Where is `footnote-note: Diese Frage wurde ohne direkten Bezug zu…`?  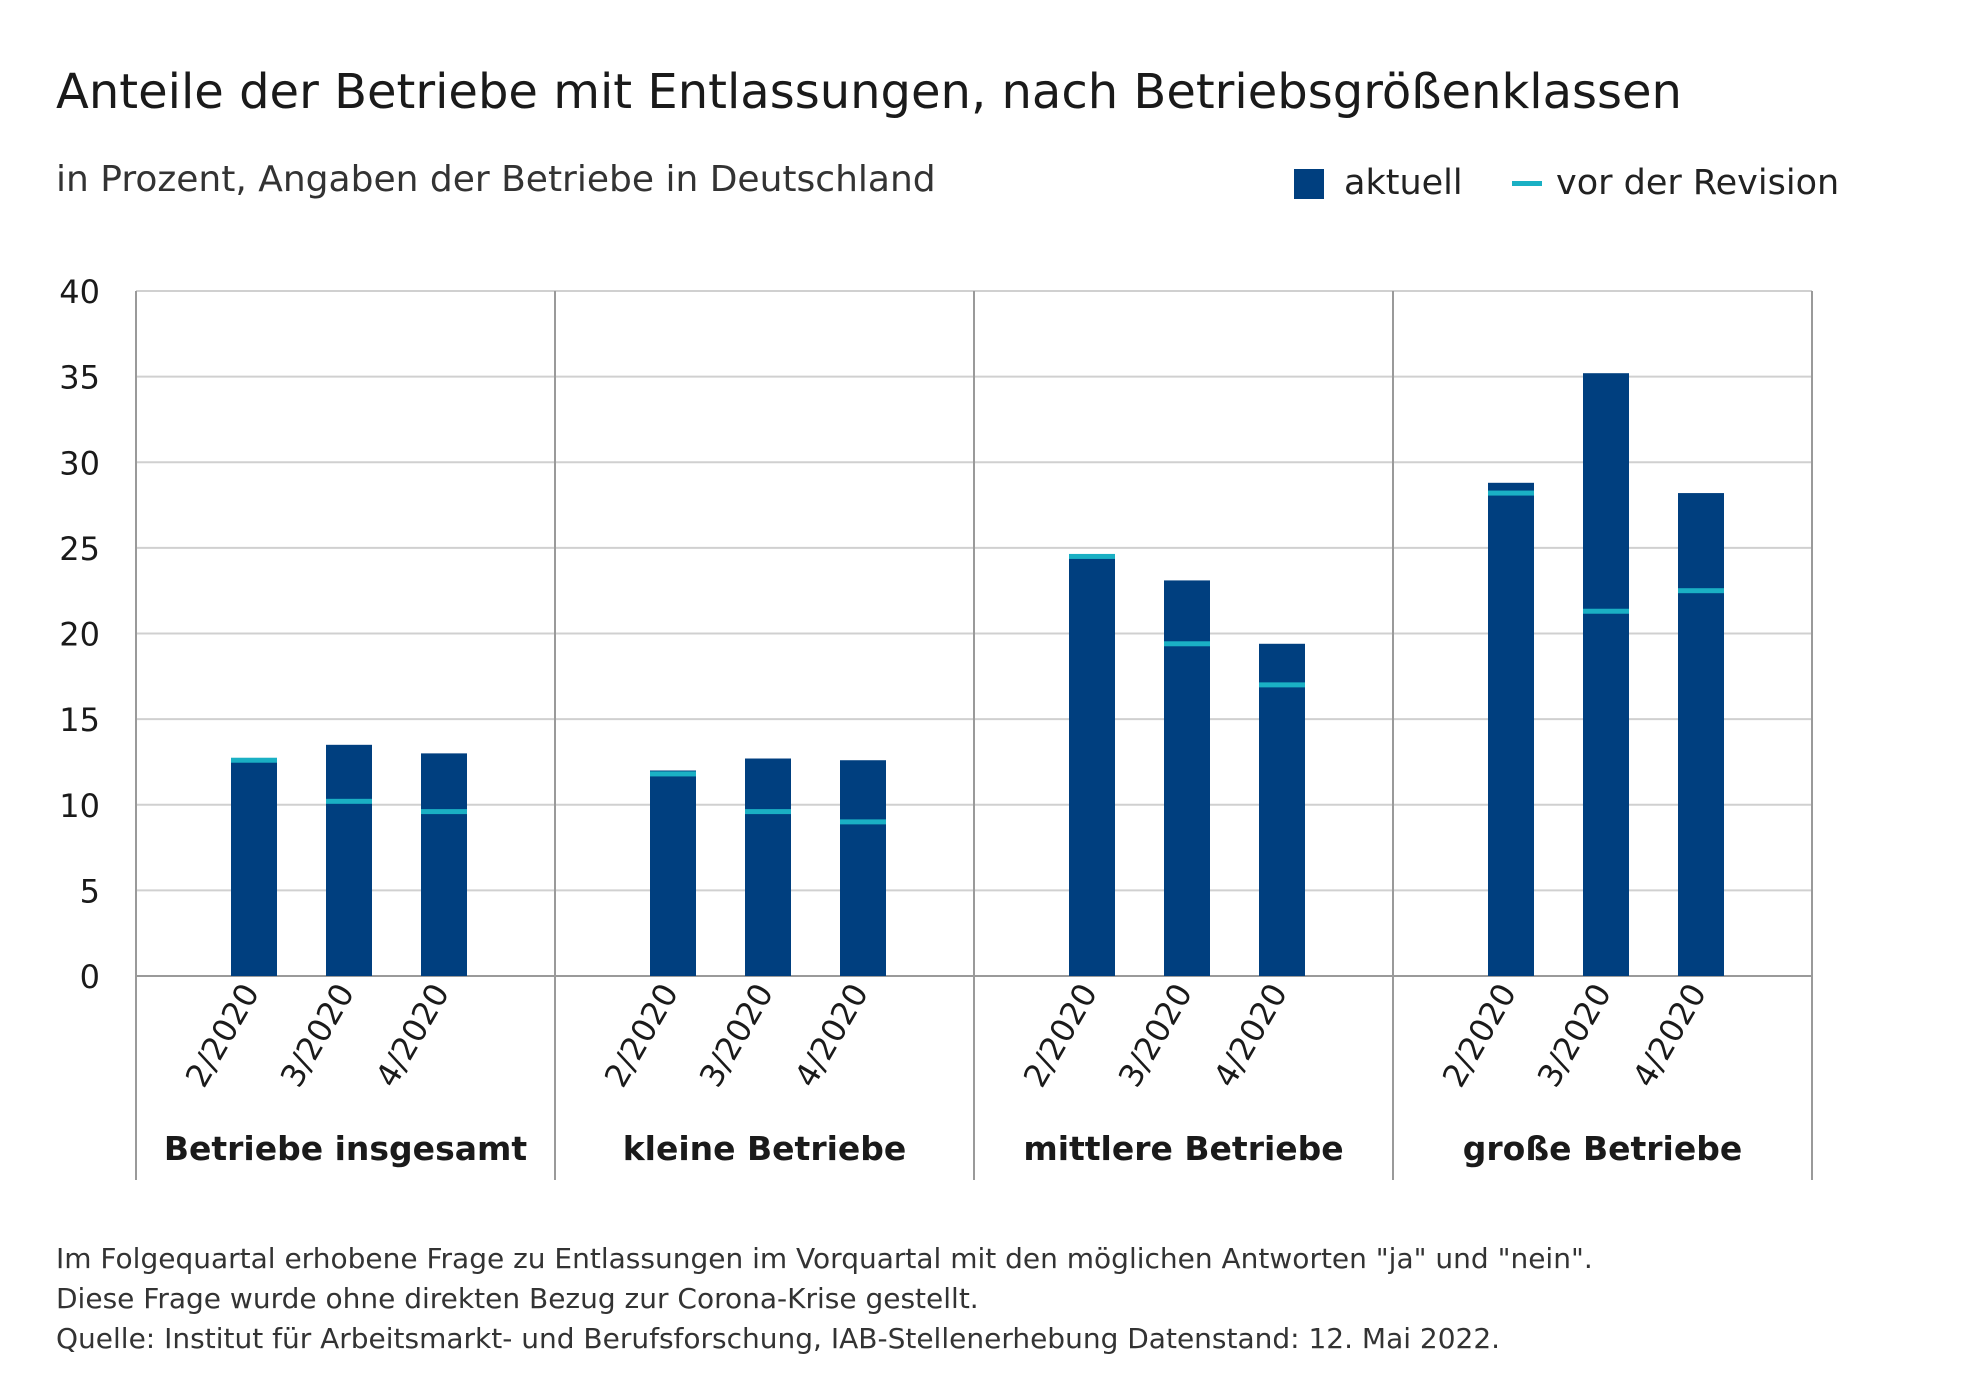
footnote-note: Diese Frage wurde ohne direkten Bezug zu… is located at coordinates (517, 1298).